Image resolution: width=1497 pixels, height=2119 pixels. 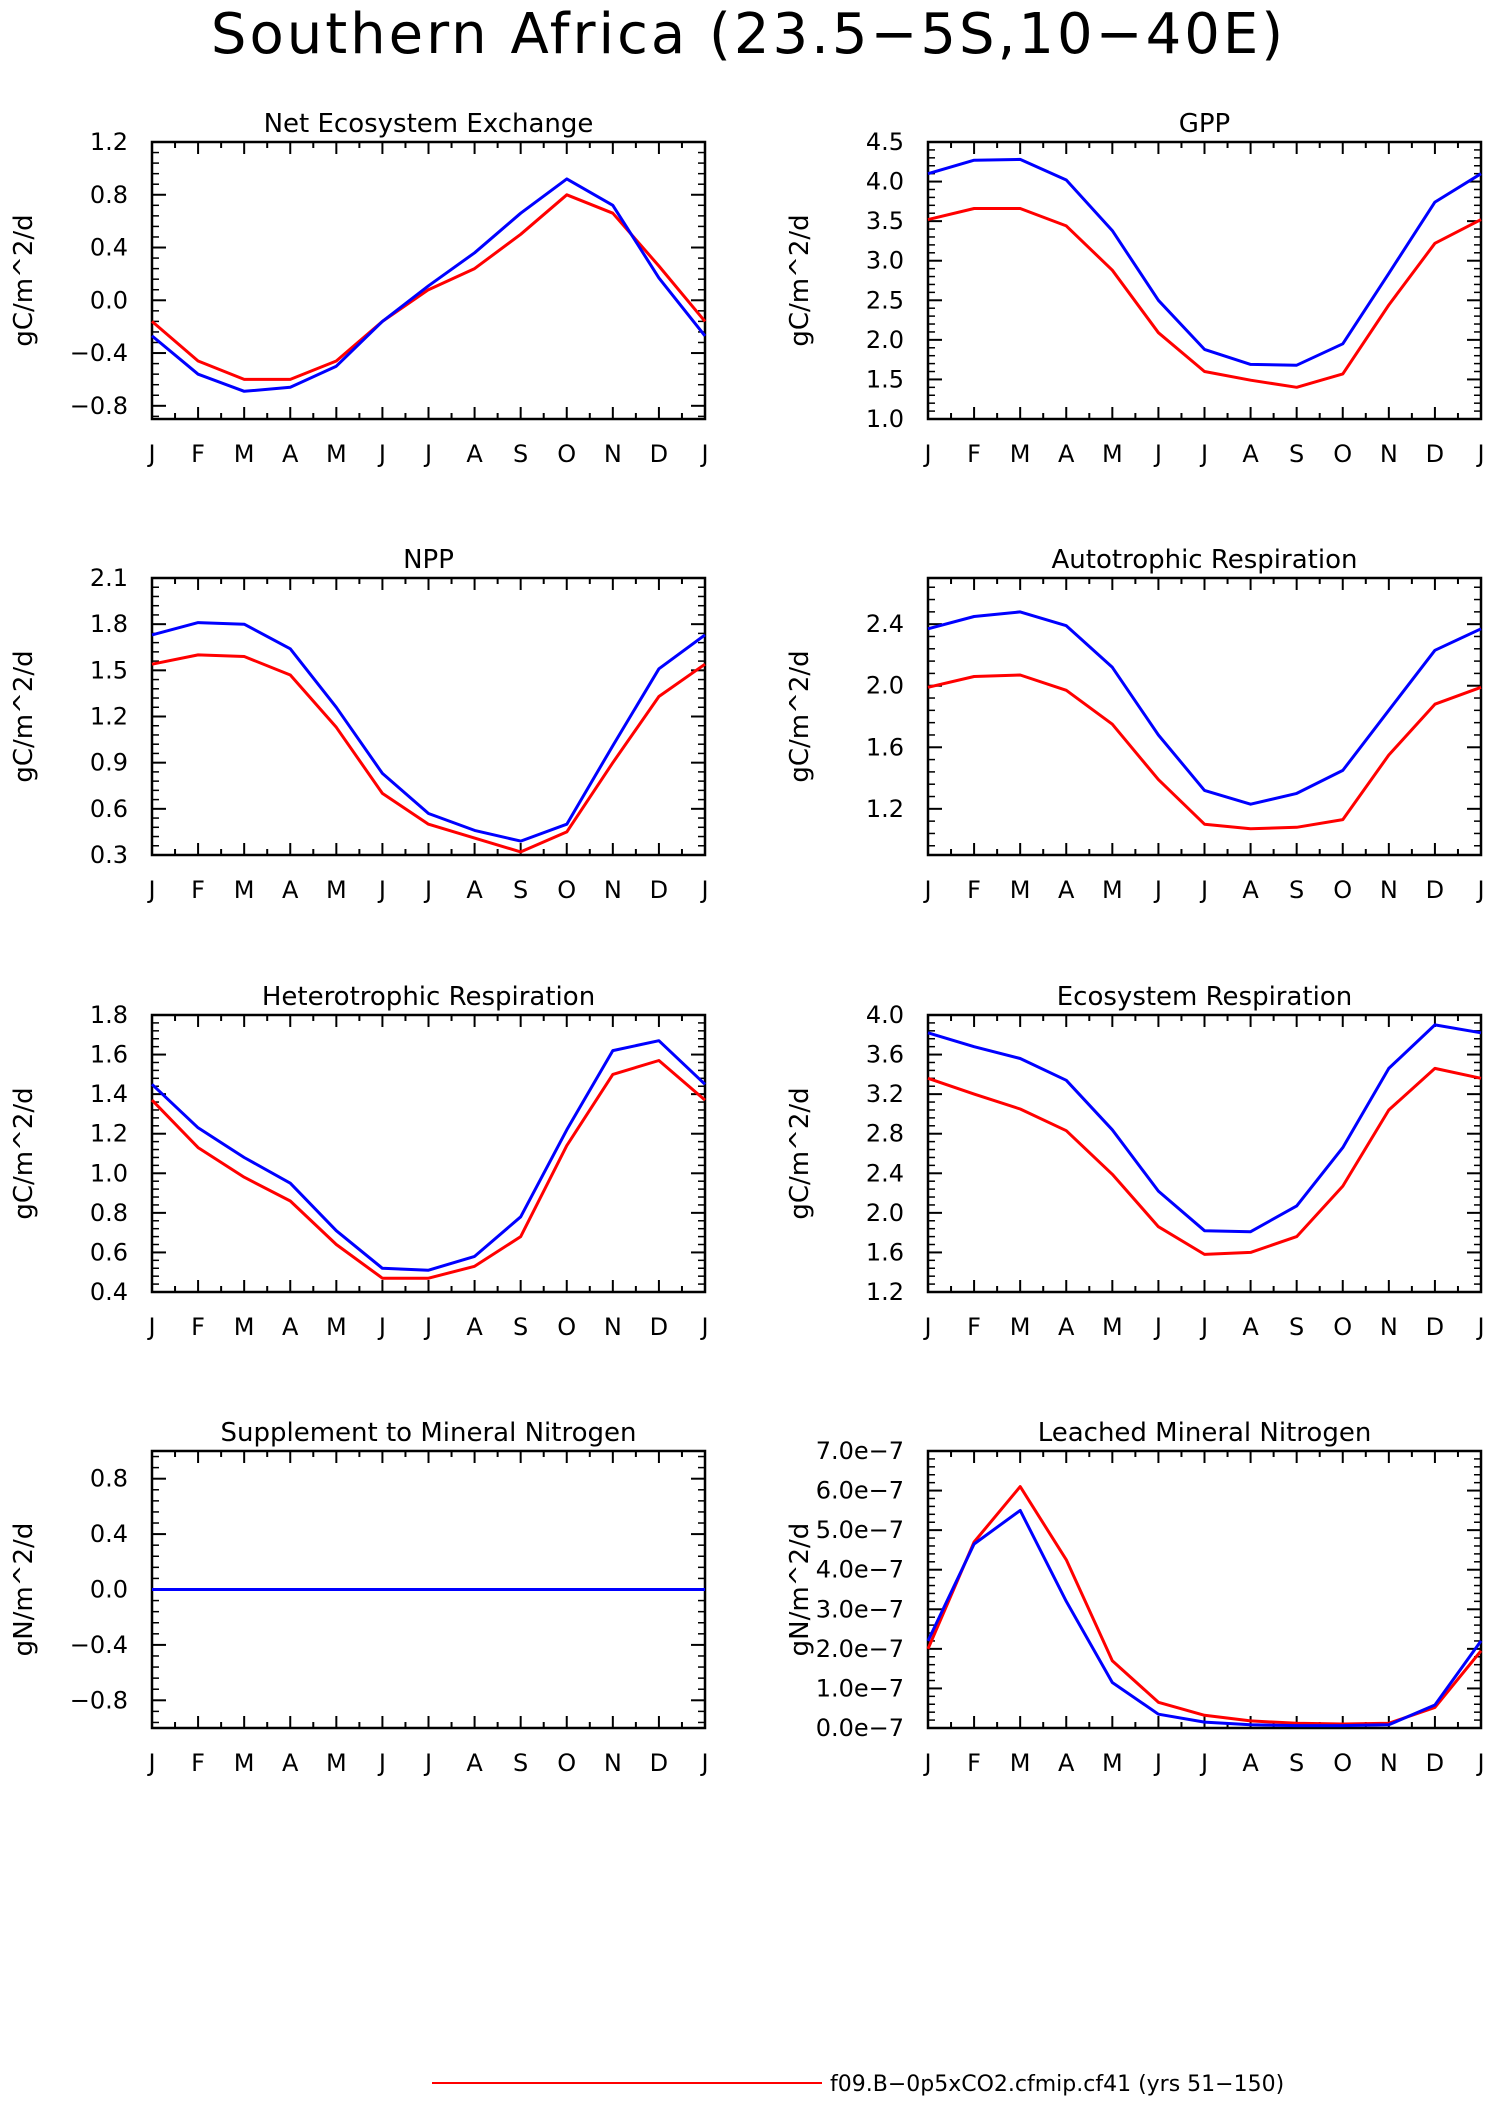 What do you see at coordinates (860, 1530) in the screenshot?
I see `y-tick-label: 5.0e−7` at bounding box center [860, 1530].